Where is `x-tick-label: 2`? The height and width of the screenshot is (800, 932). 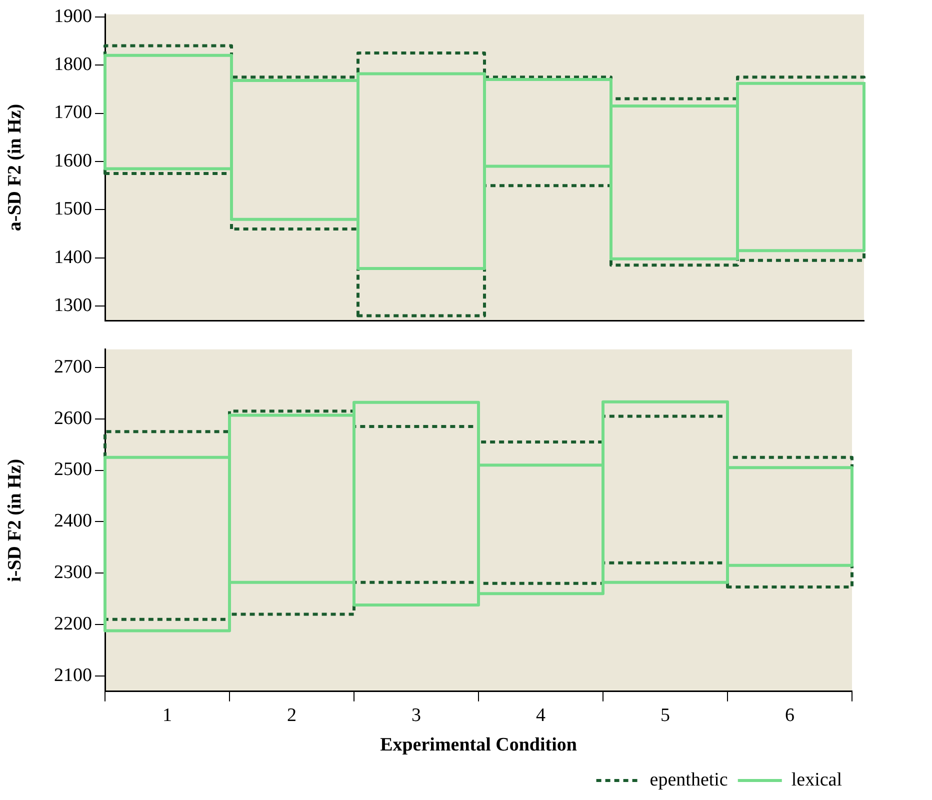
x-tick-label: 2 is located at coordinates (291, 715).